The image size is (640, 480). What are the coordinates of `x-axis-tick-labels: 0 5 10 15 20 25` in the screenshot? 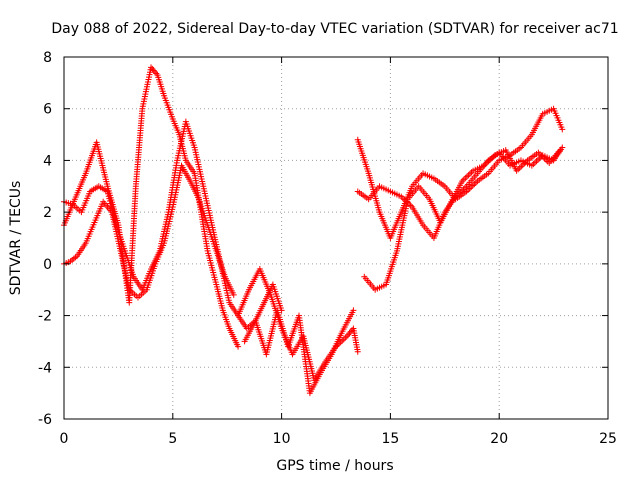 It's located at (338, 439).